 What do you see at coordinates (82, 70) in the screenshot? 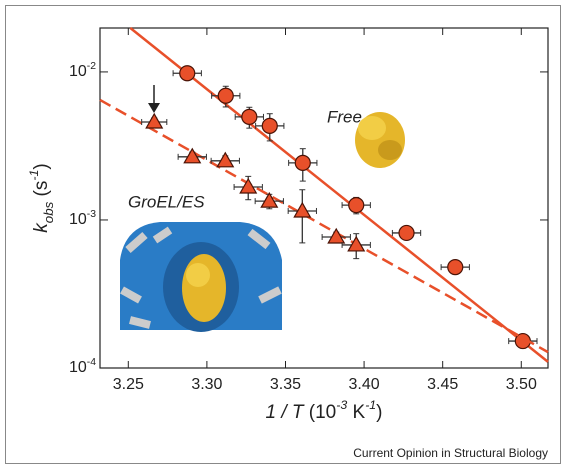
I see `y-tick-label: 10⁻²` at bounding box center [82, 70].